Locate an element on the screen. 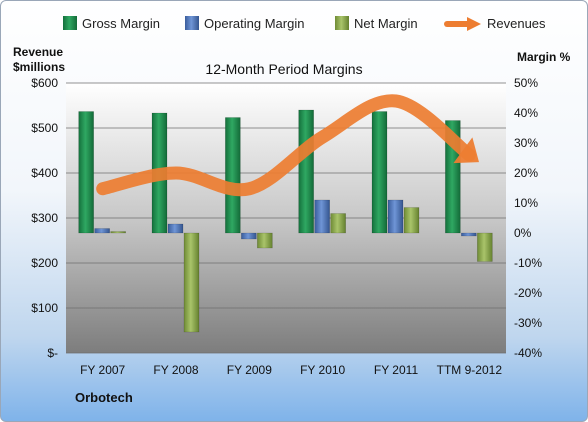 This screenshot has width=588, height=422. right-tick-label: 20% is located at coordinates (526, 173).